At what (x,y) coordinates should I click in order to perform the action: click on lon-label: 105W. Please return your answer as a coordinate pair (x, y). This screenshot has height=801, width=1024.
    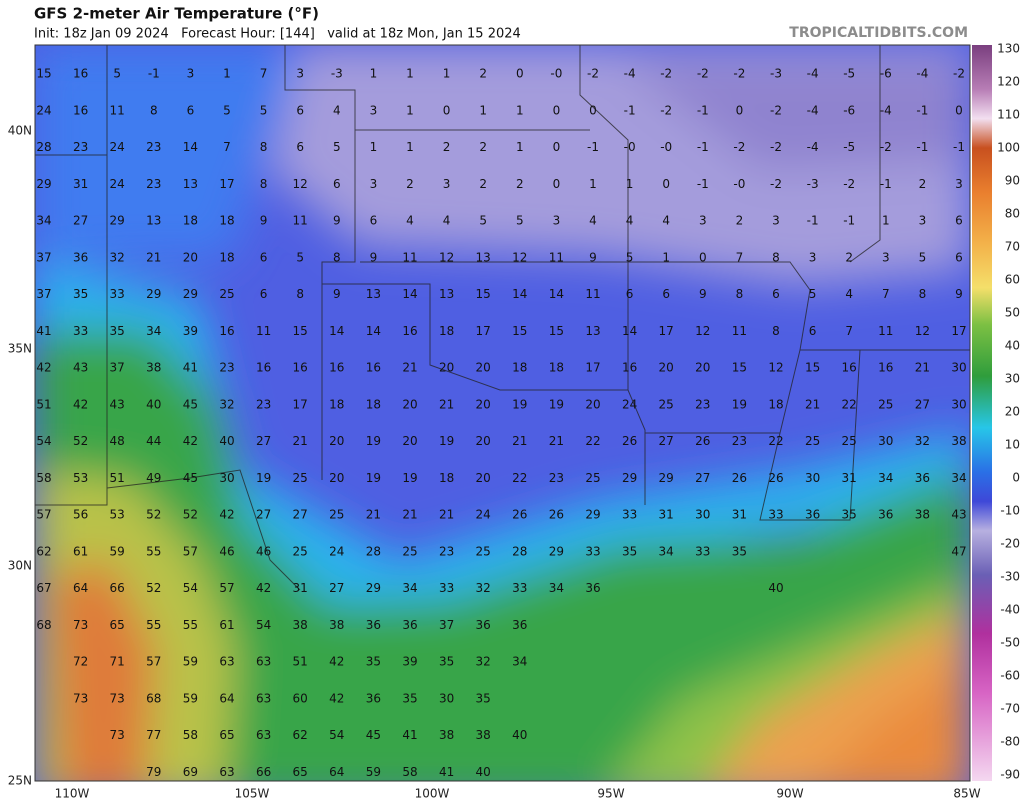
    Looking at the image, I should click on (252, 794).